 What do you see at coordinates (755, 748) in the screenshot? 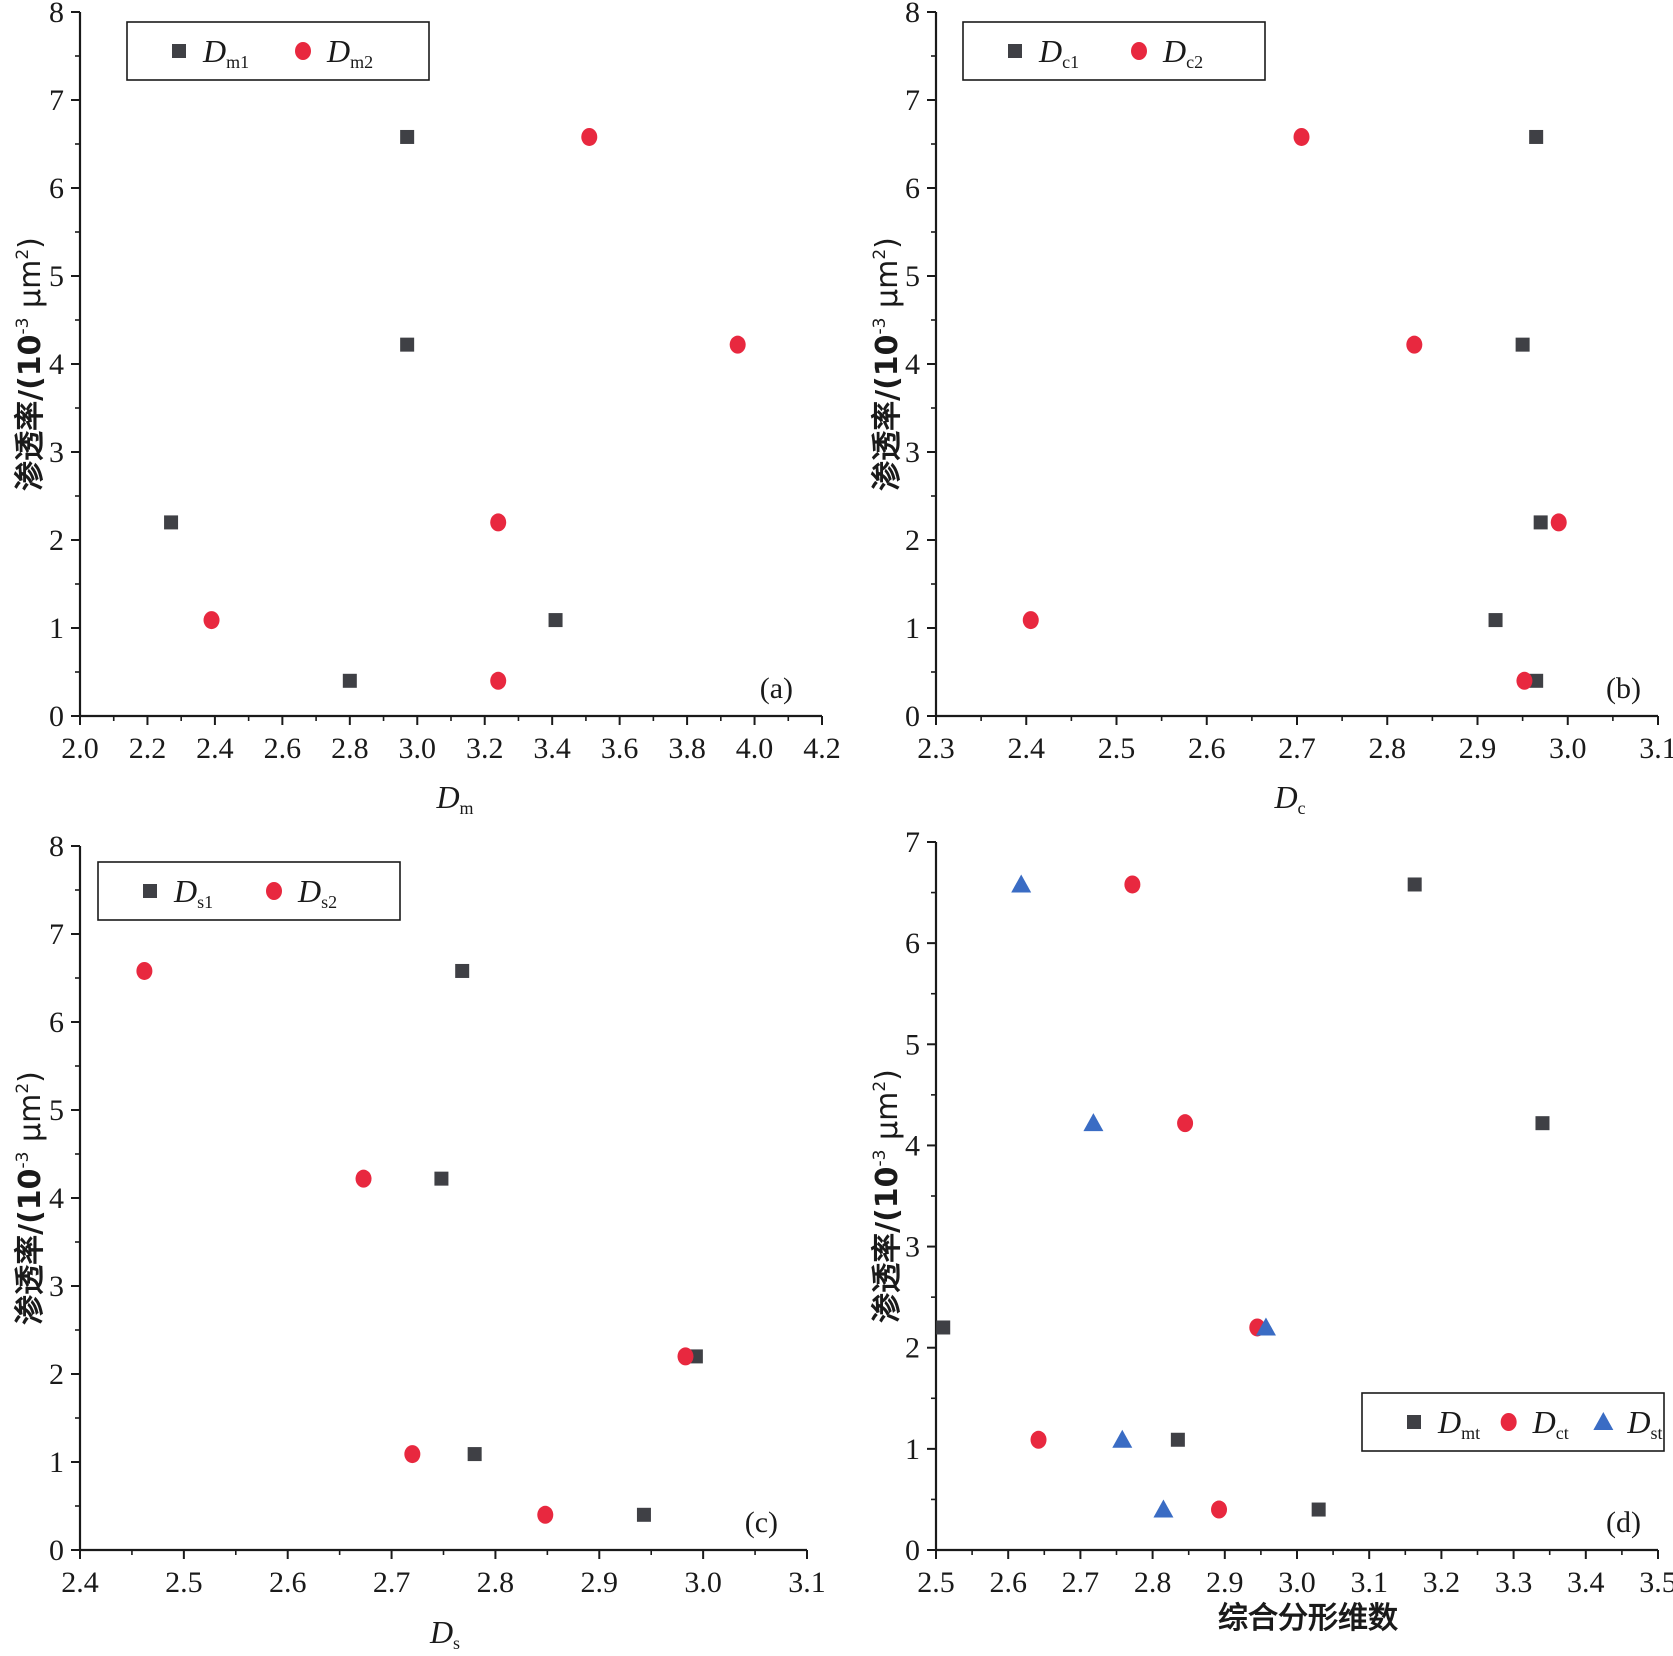
I see `x-tick-label: 4.0` at bounding box center [755, 748].